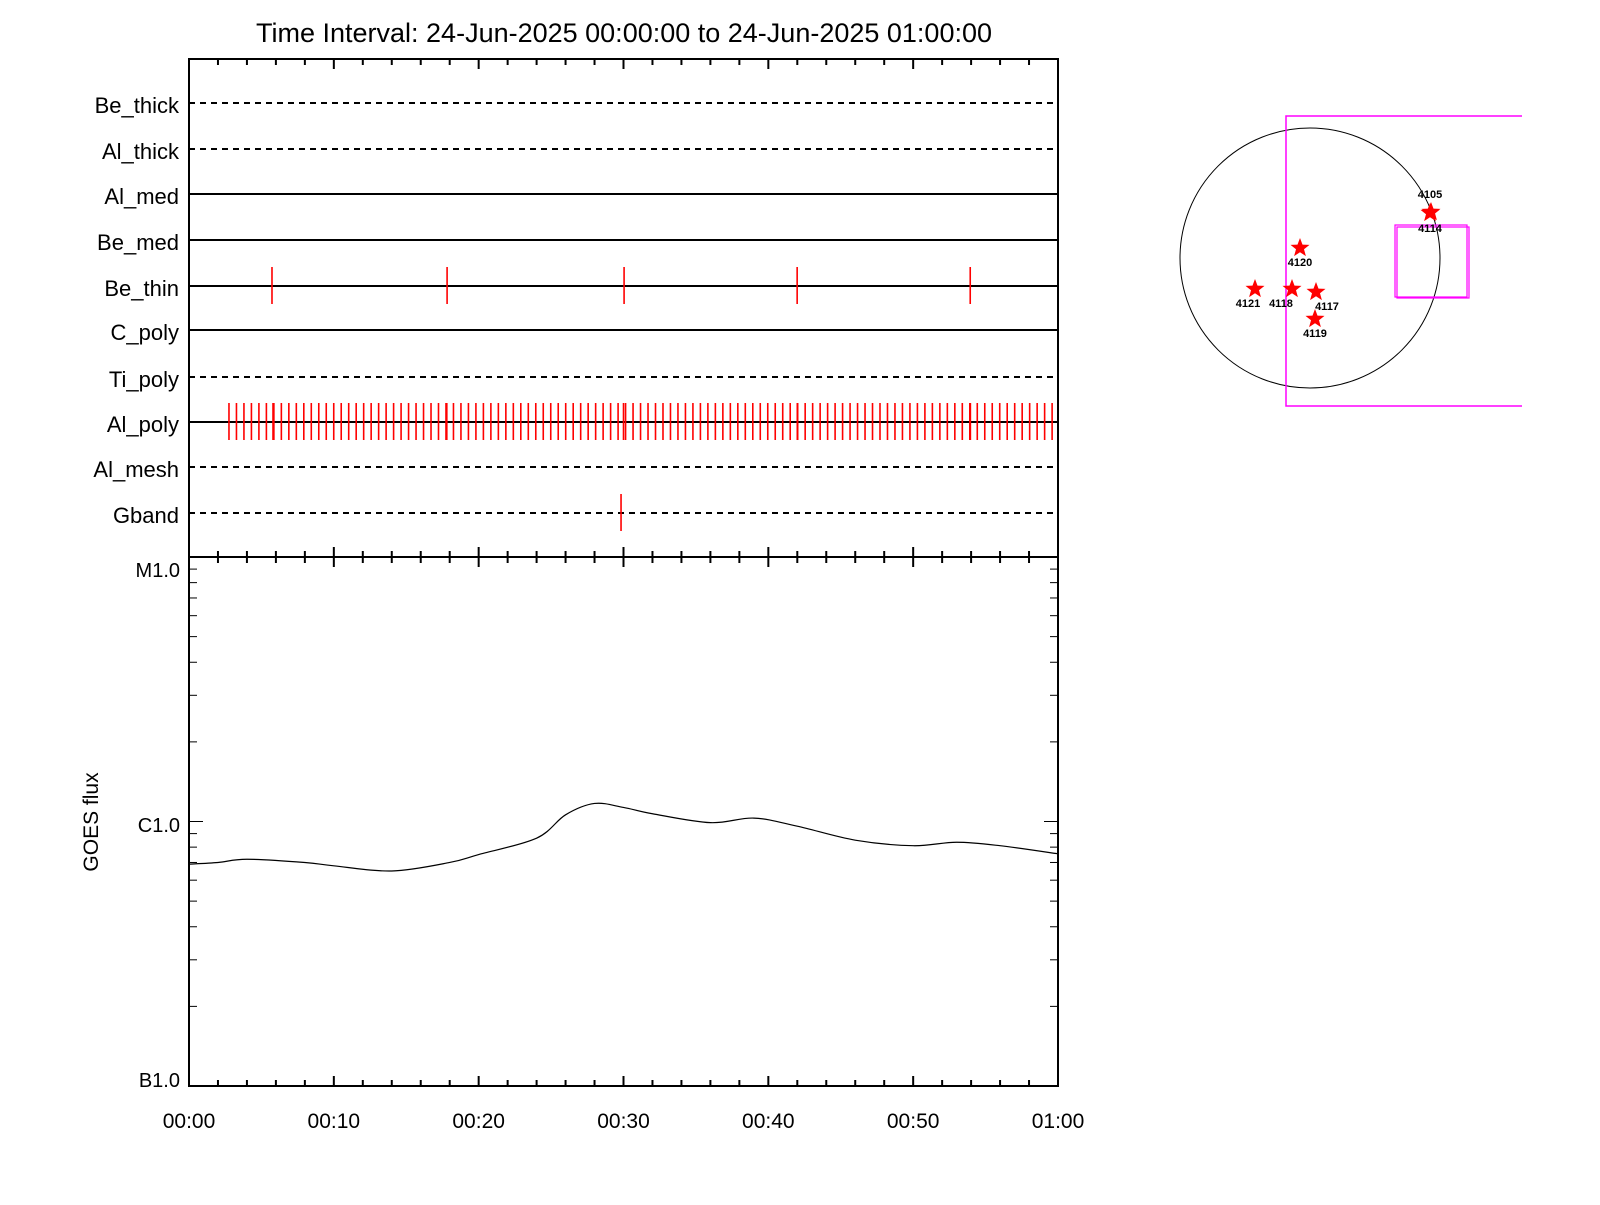  I want to click on region-label: 4119, so click(1315, 334).